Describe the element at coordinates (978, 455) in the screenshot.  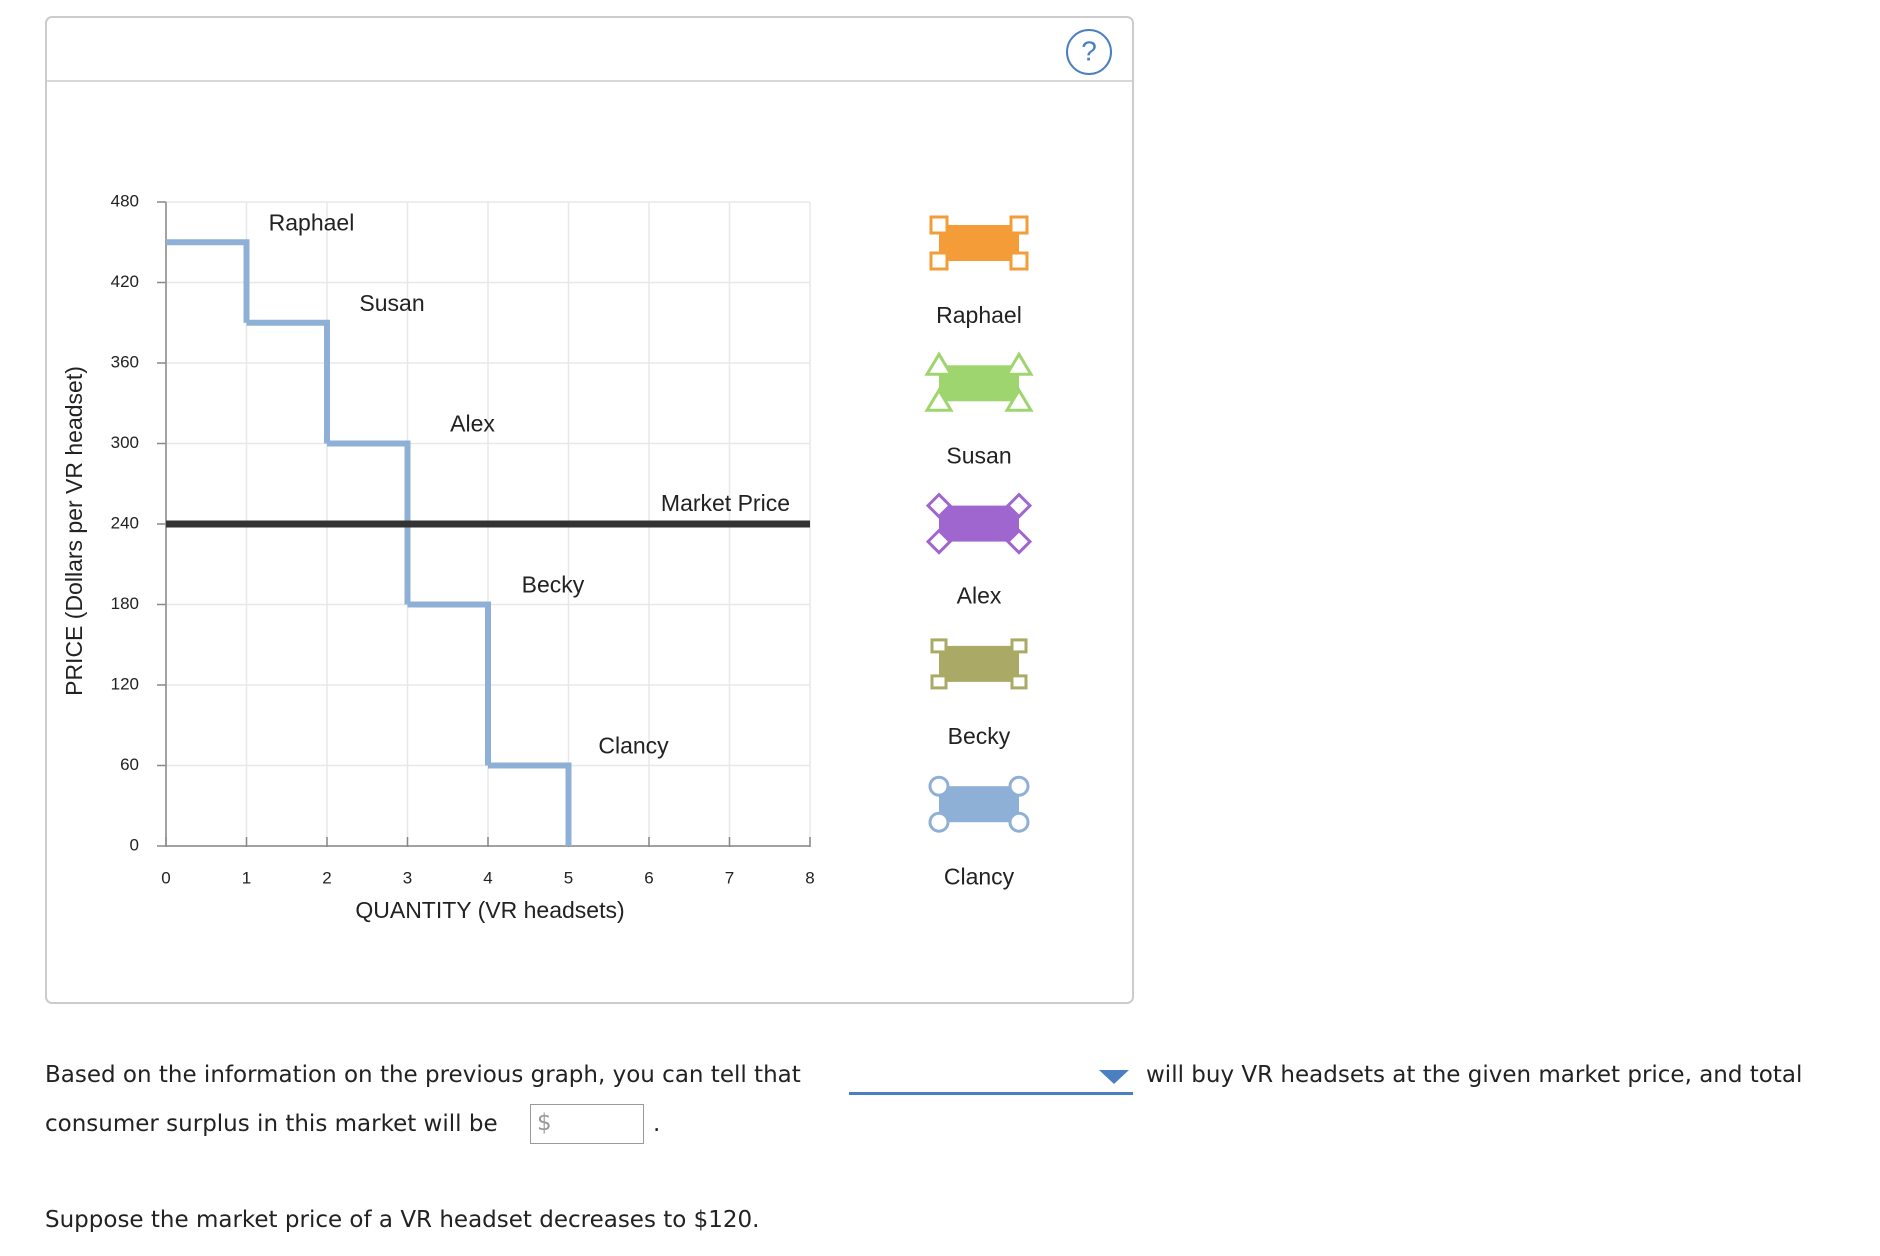
I see `legend-label: Susan` at that location.